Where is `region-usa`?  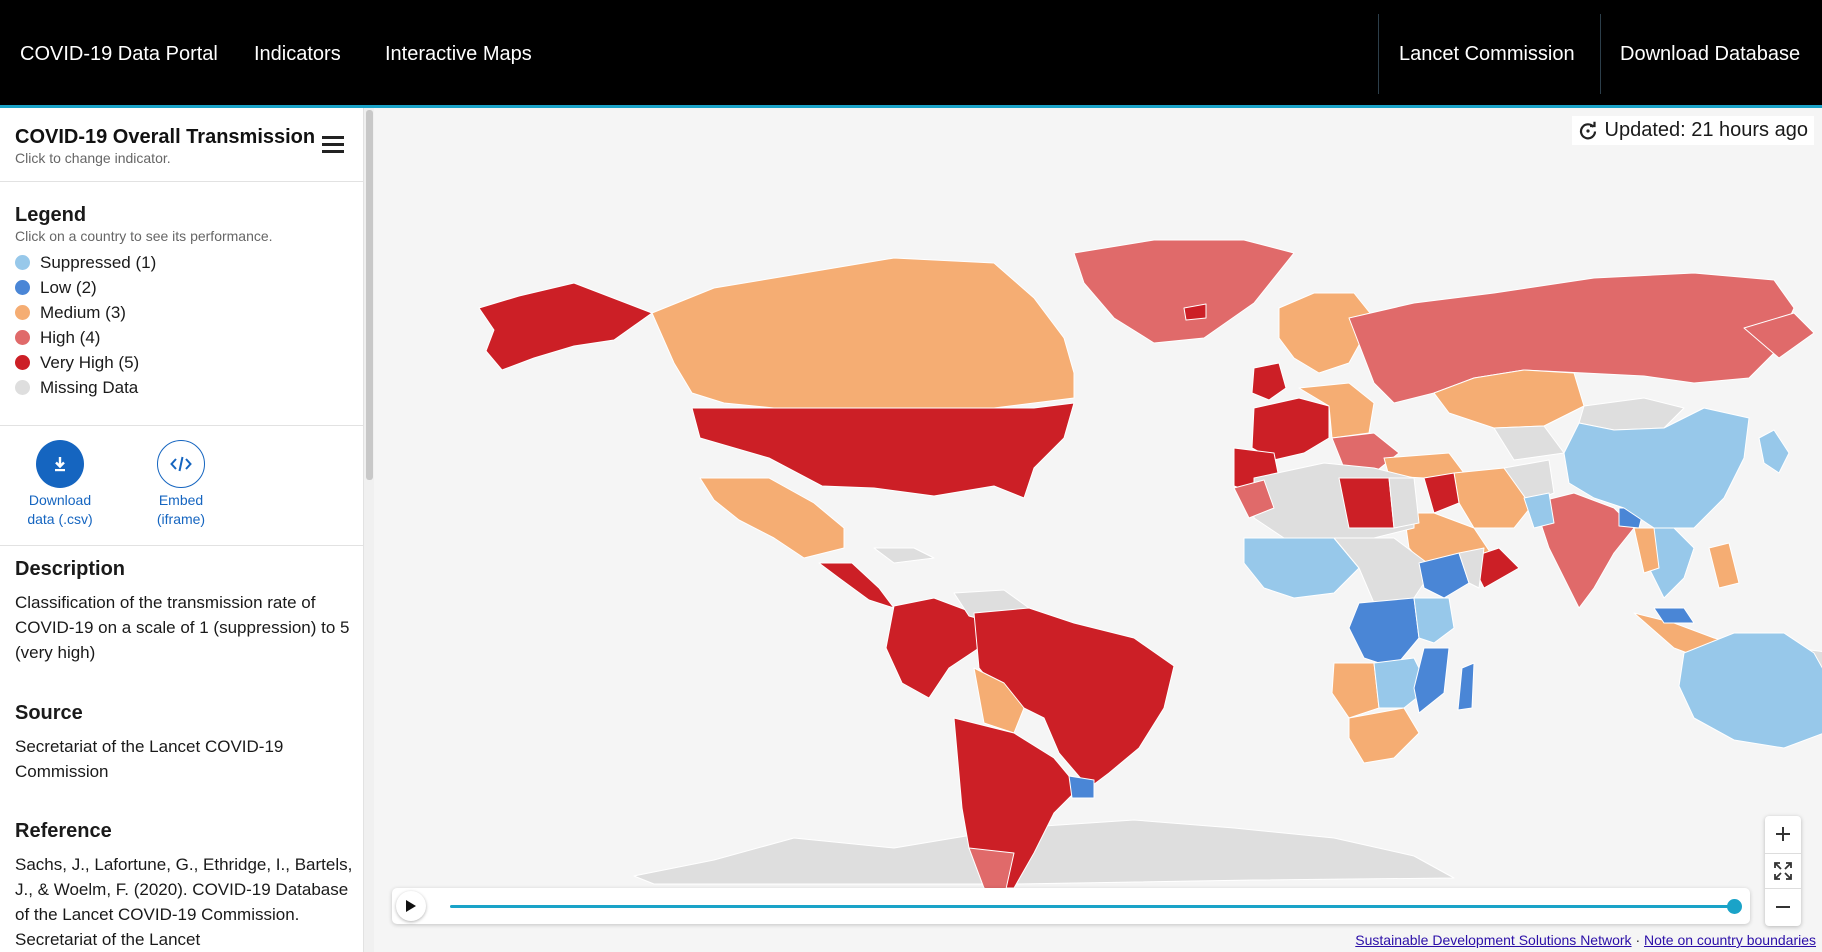 region-usa is located at coordinates (883, 450).